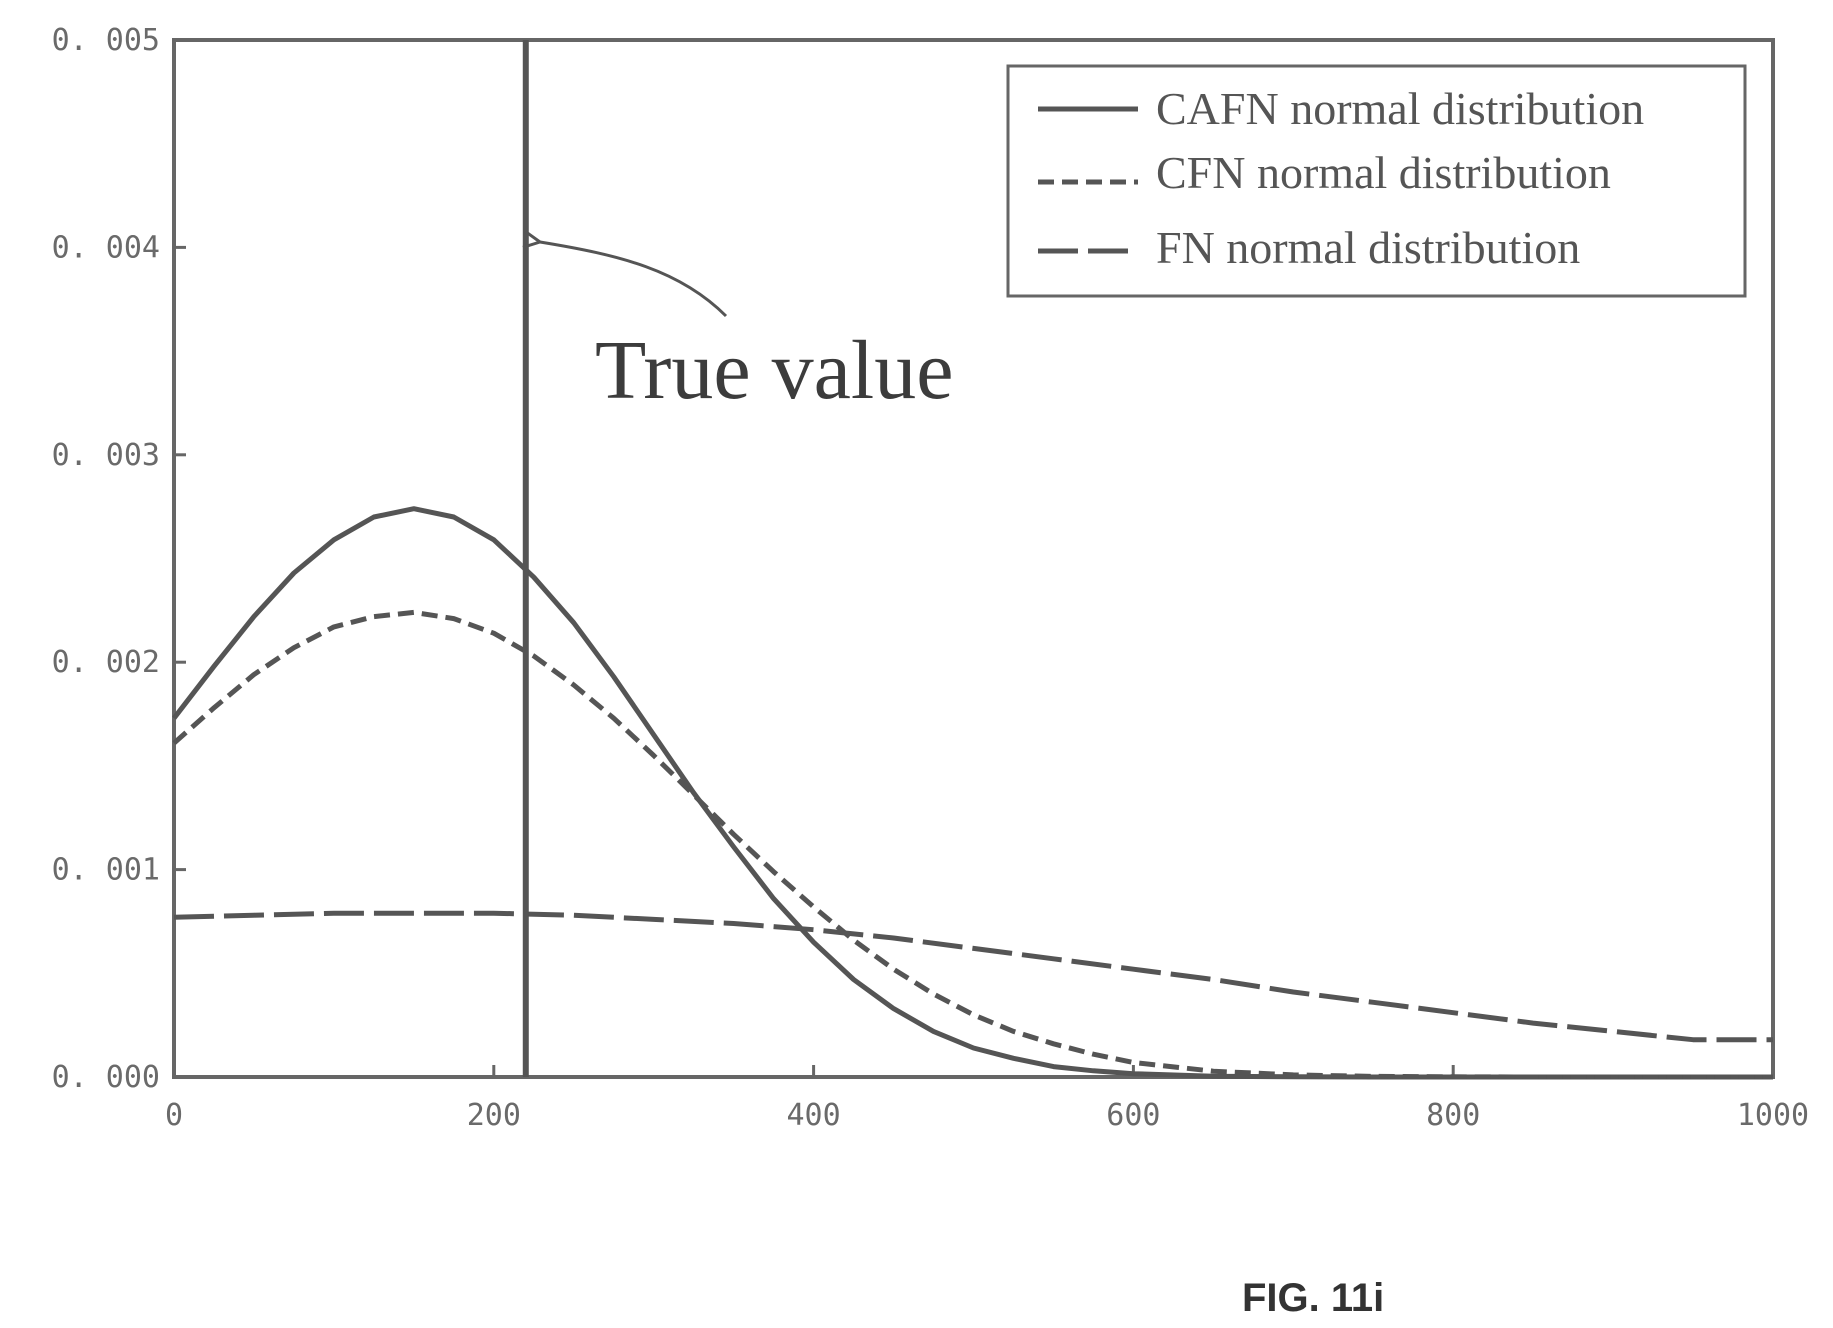  I want to click on y-tick-label: 0. 005, so click(106, 40).